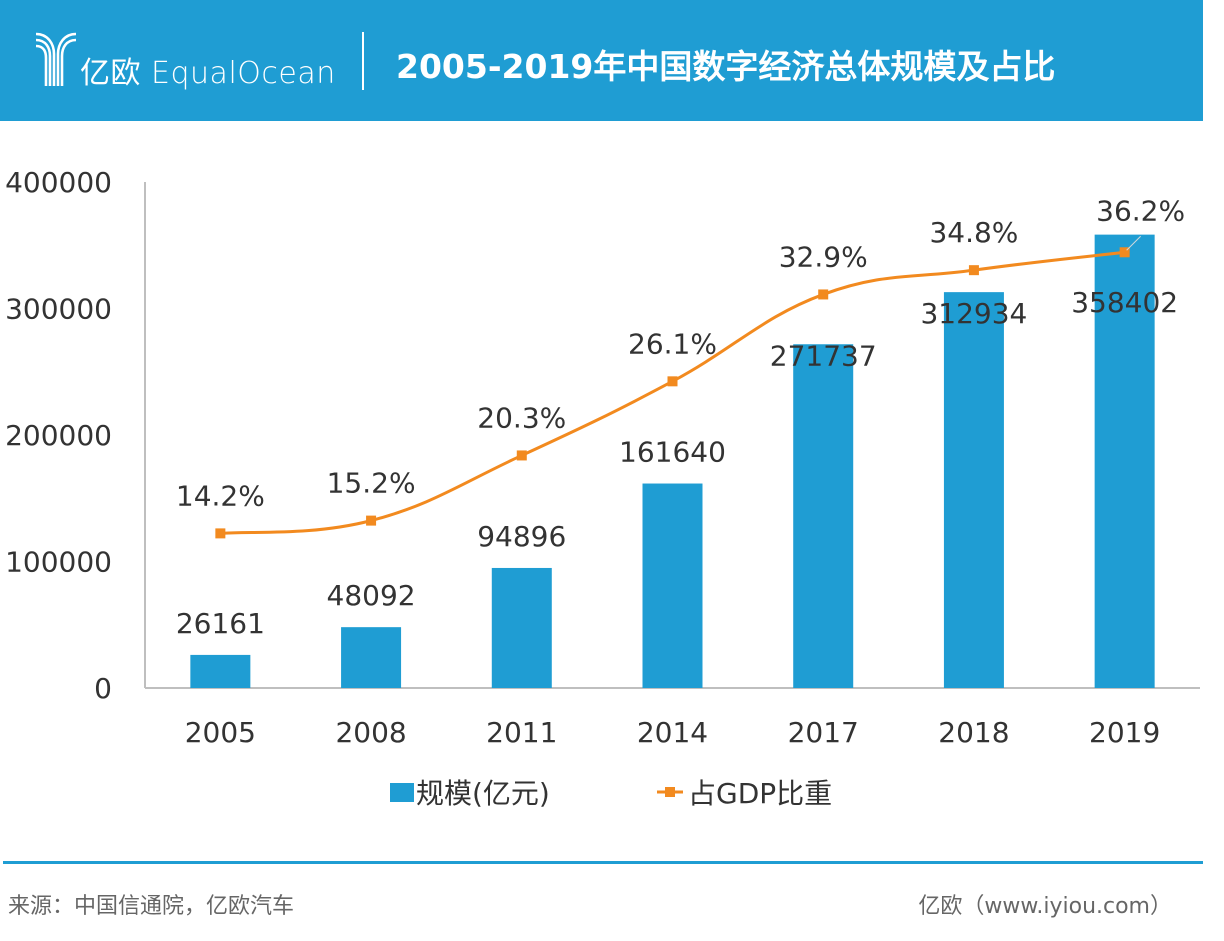 Image resolution: width=1224 pixels, height=941 pixels. I want to click on label-leader-line, so click(1133, 243).